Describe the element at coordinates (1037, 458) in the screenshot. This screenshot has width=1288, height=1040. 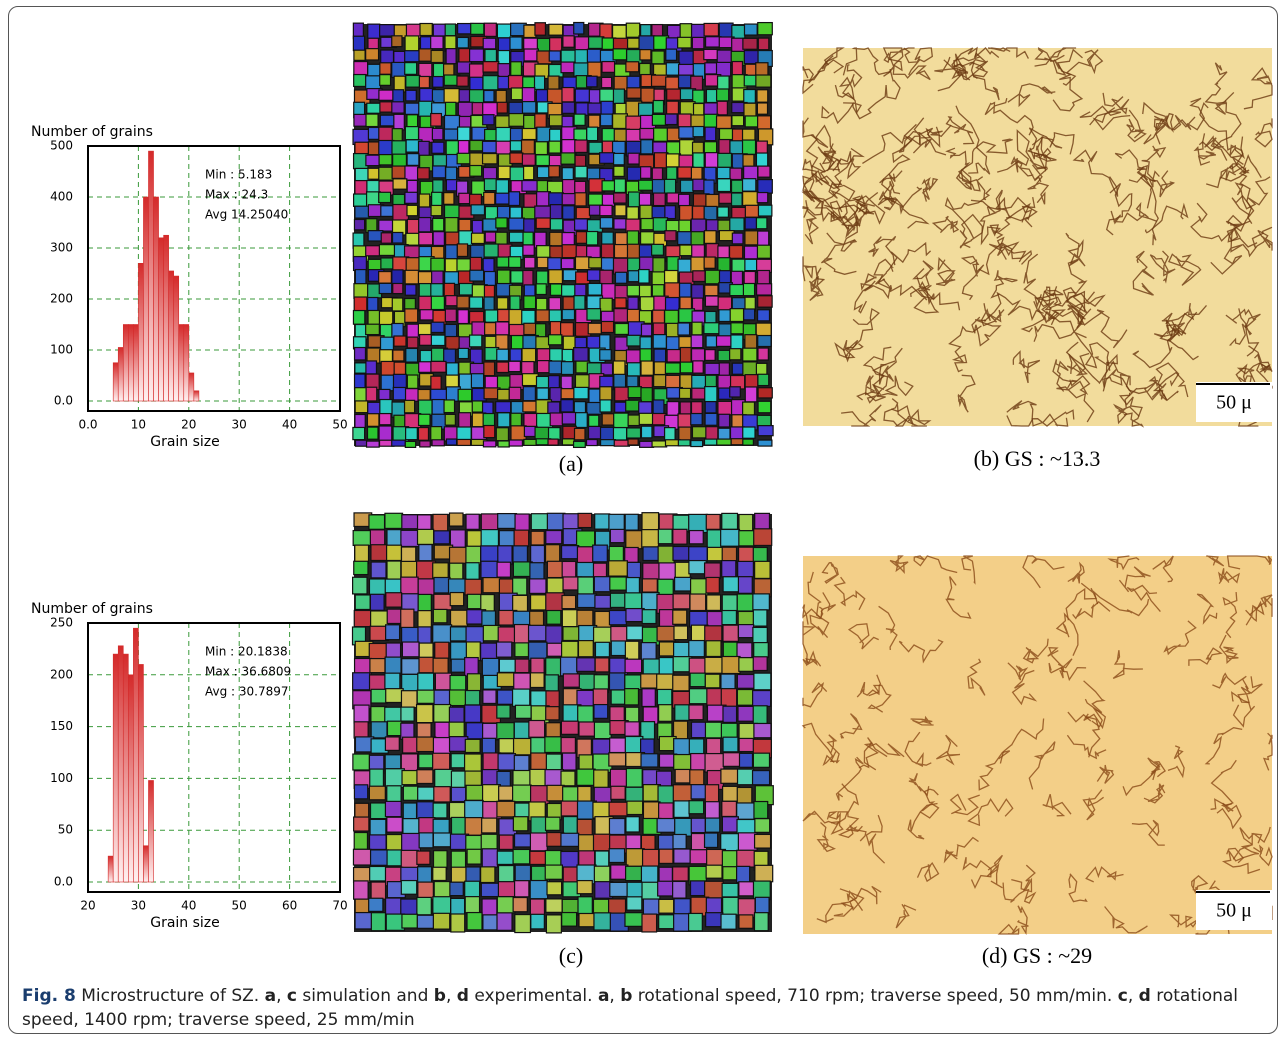
I see `panel-label: (b) GS : ~13.3` at that location.